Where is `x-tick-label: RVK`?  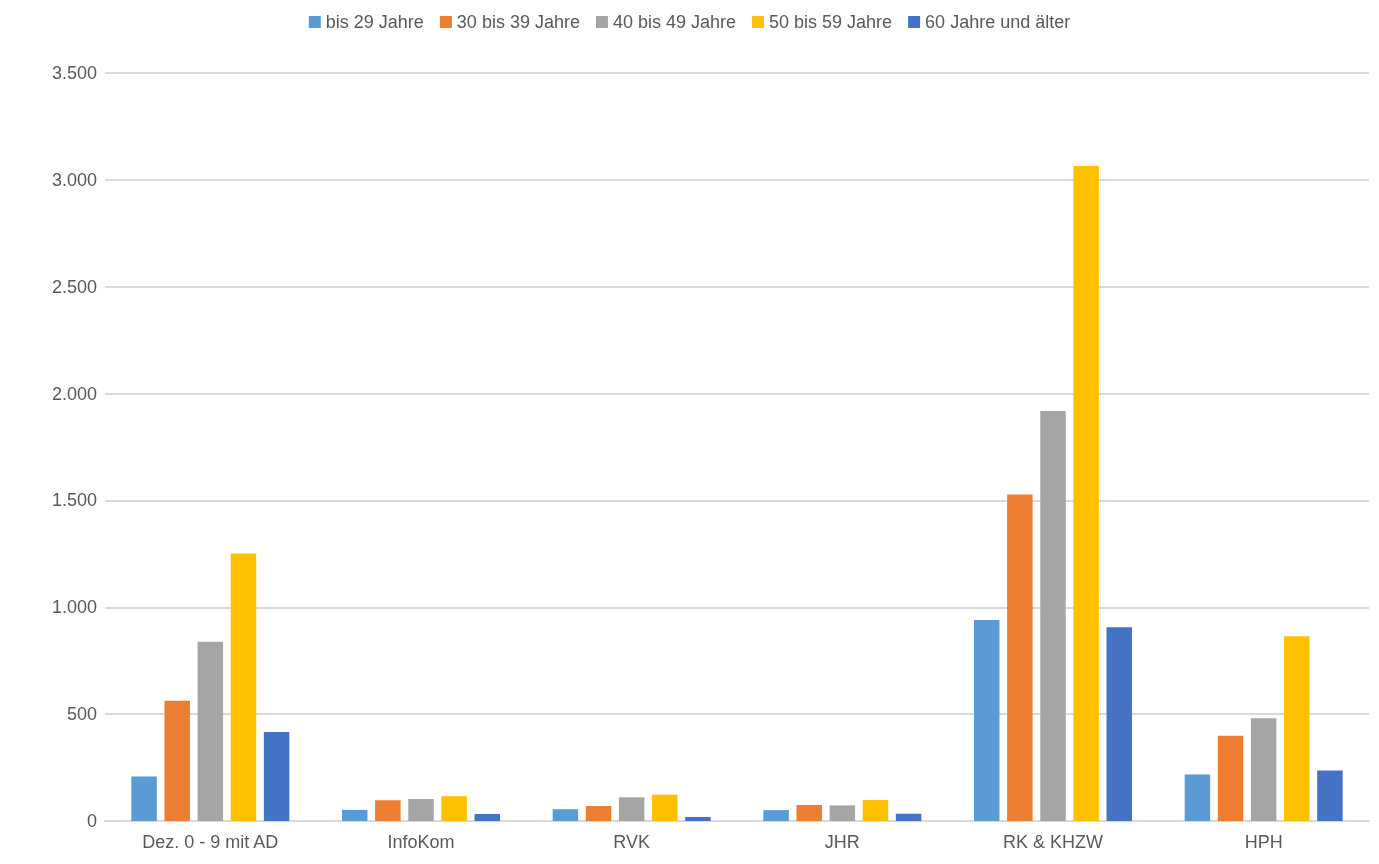
x-tick-label: RVK is located at coordinates (632, 842).